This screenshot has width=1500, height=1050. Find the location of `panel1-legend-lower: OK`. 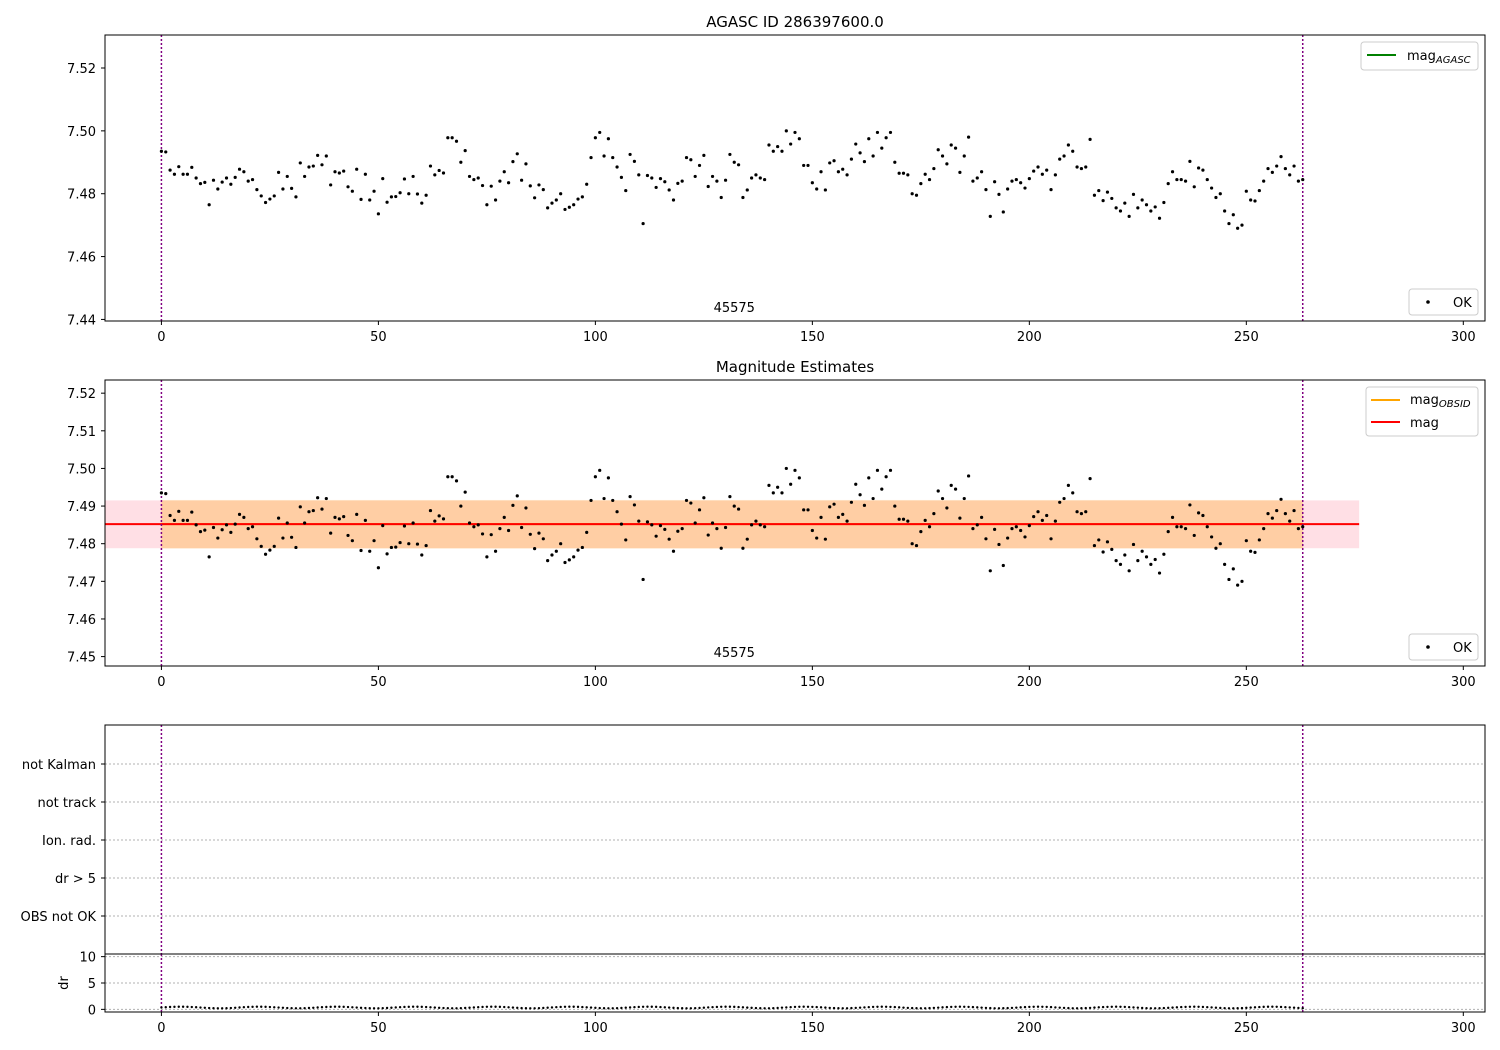

panel1-legend-lower: OK is located at coordinates (1443, 302).